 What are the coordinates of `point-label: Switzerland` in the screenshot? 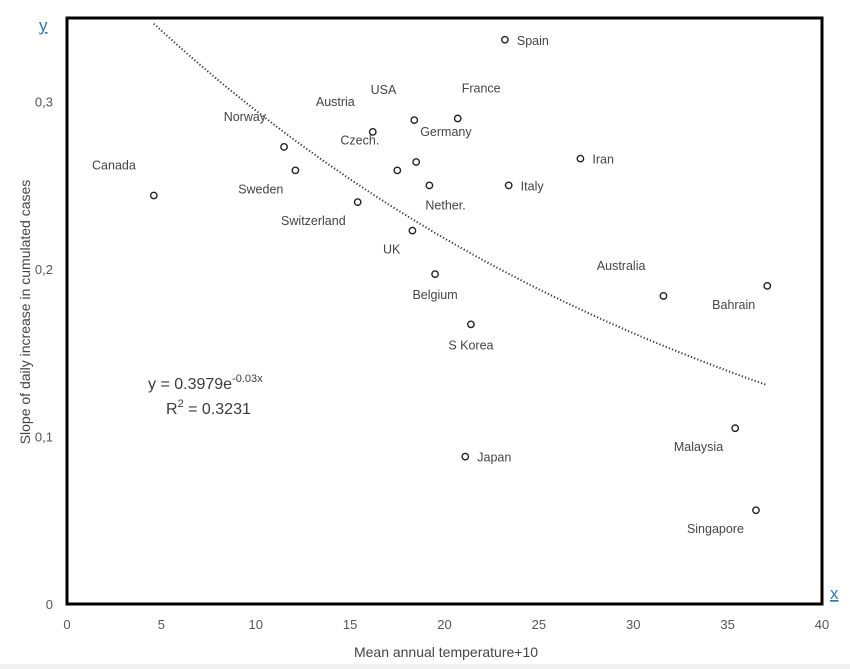 It's located at (313, 221).